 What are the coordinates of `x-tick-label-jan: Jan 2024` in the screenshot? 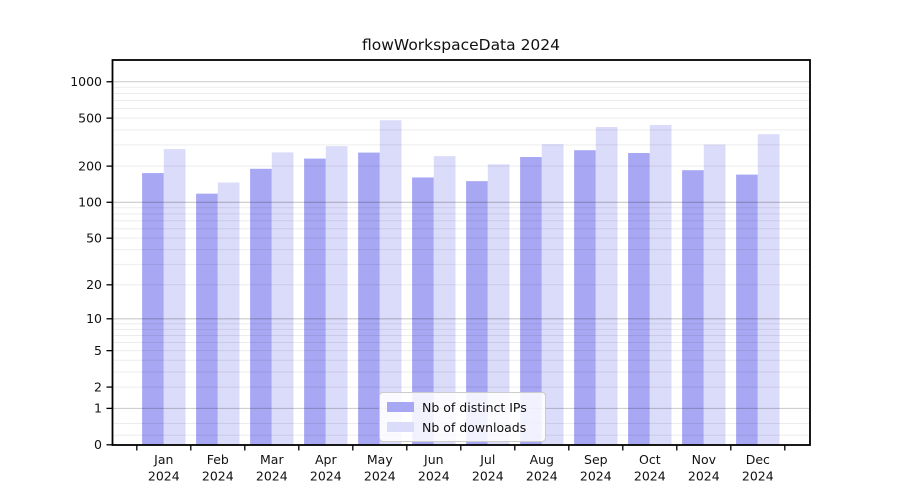 It's located at (164, 468).